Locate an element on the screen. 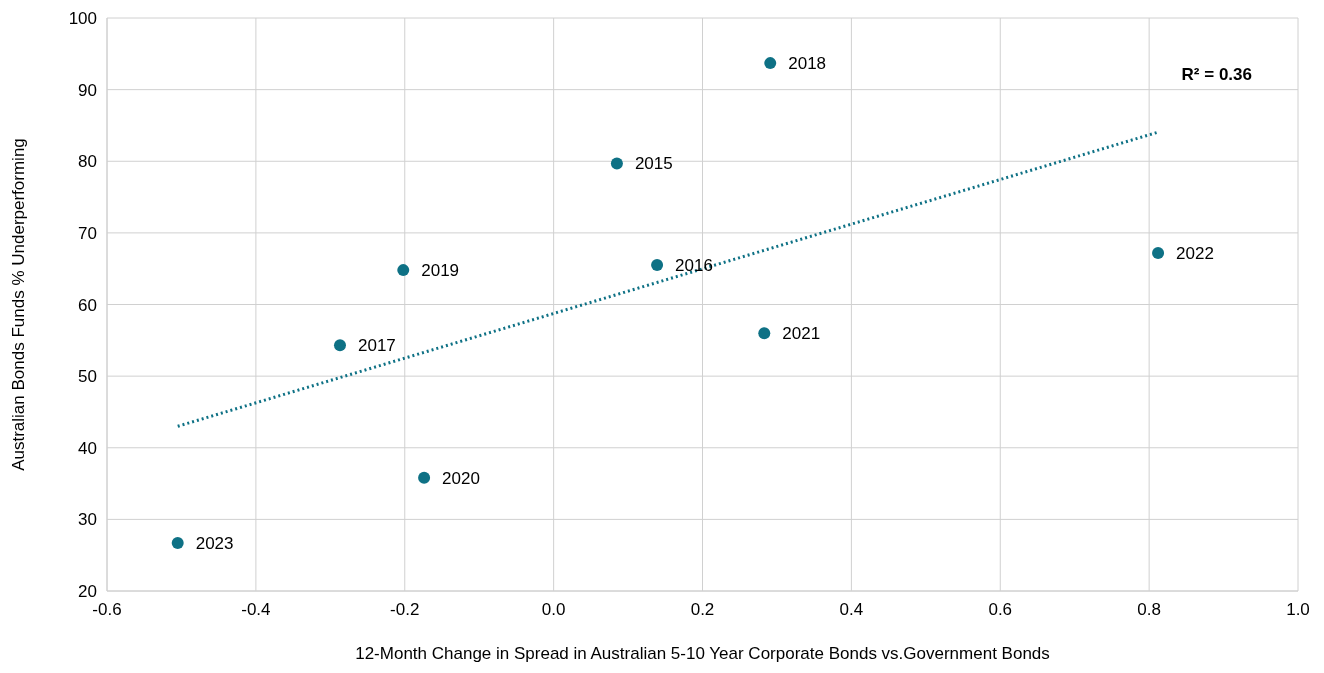  x-tick-label: 0.2 is located at coordinates (702, 609).